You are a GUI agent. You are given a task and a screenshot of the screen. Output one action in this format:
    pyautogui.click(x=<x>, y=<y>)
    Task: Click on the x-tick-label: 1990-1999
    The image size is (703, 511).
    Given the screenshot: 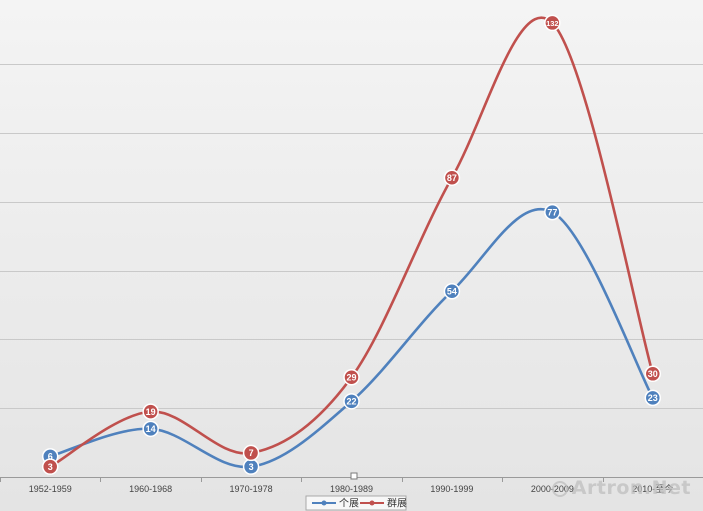 What is the action you would take?
    pyautogui.click(x=451, y=489)
    